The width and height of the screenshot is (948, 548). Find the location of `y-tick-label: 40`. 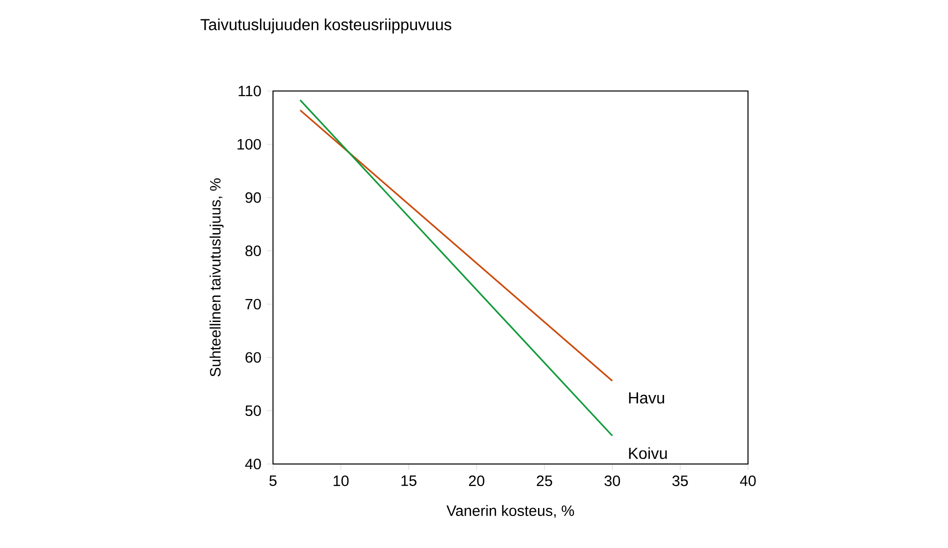

y-tick-label: 40 is located at coordinates (253, 464).